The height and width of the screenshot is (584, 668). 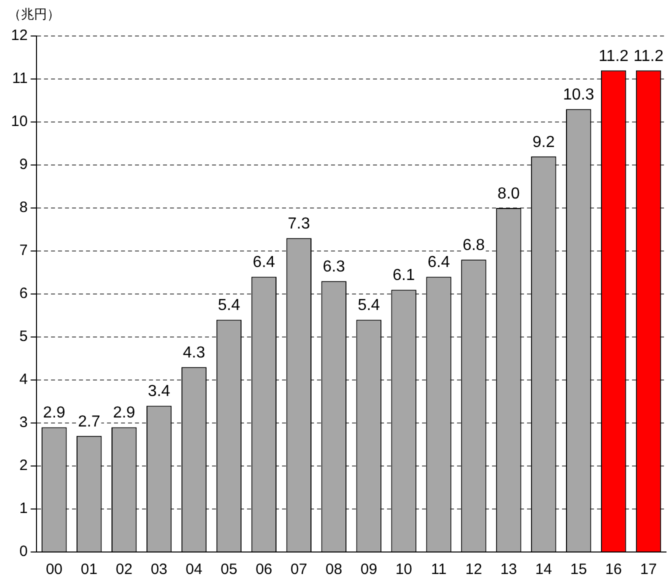 What do you see at coordinates (23, 379) in the screenshot?
I see `y-tick-label: 4` at bounding box center [23, 379].